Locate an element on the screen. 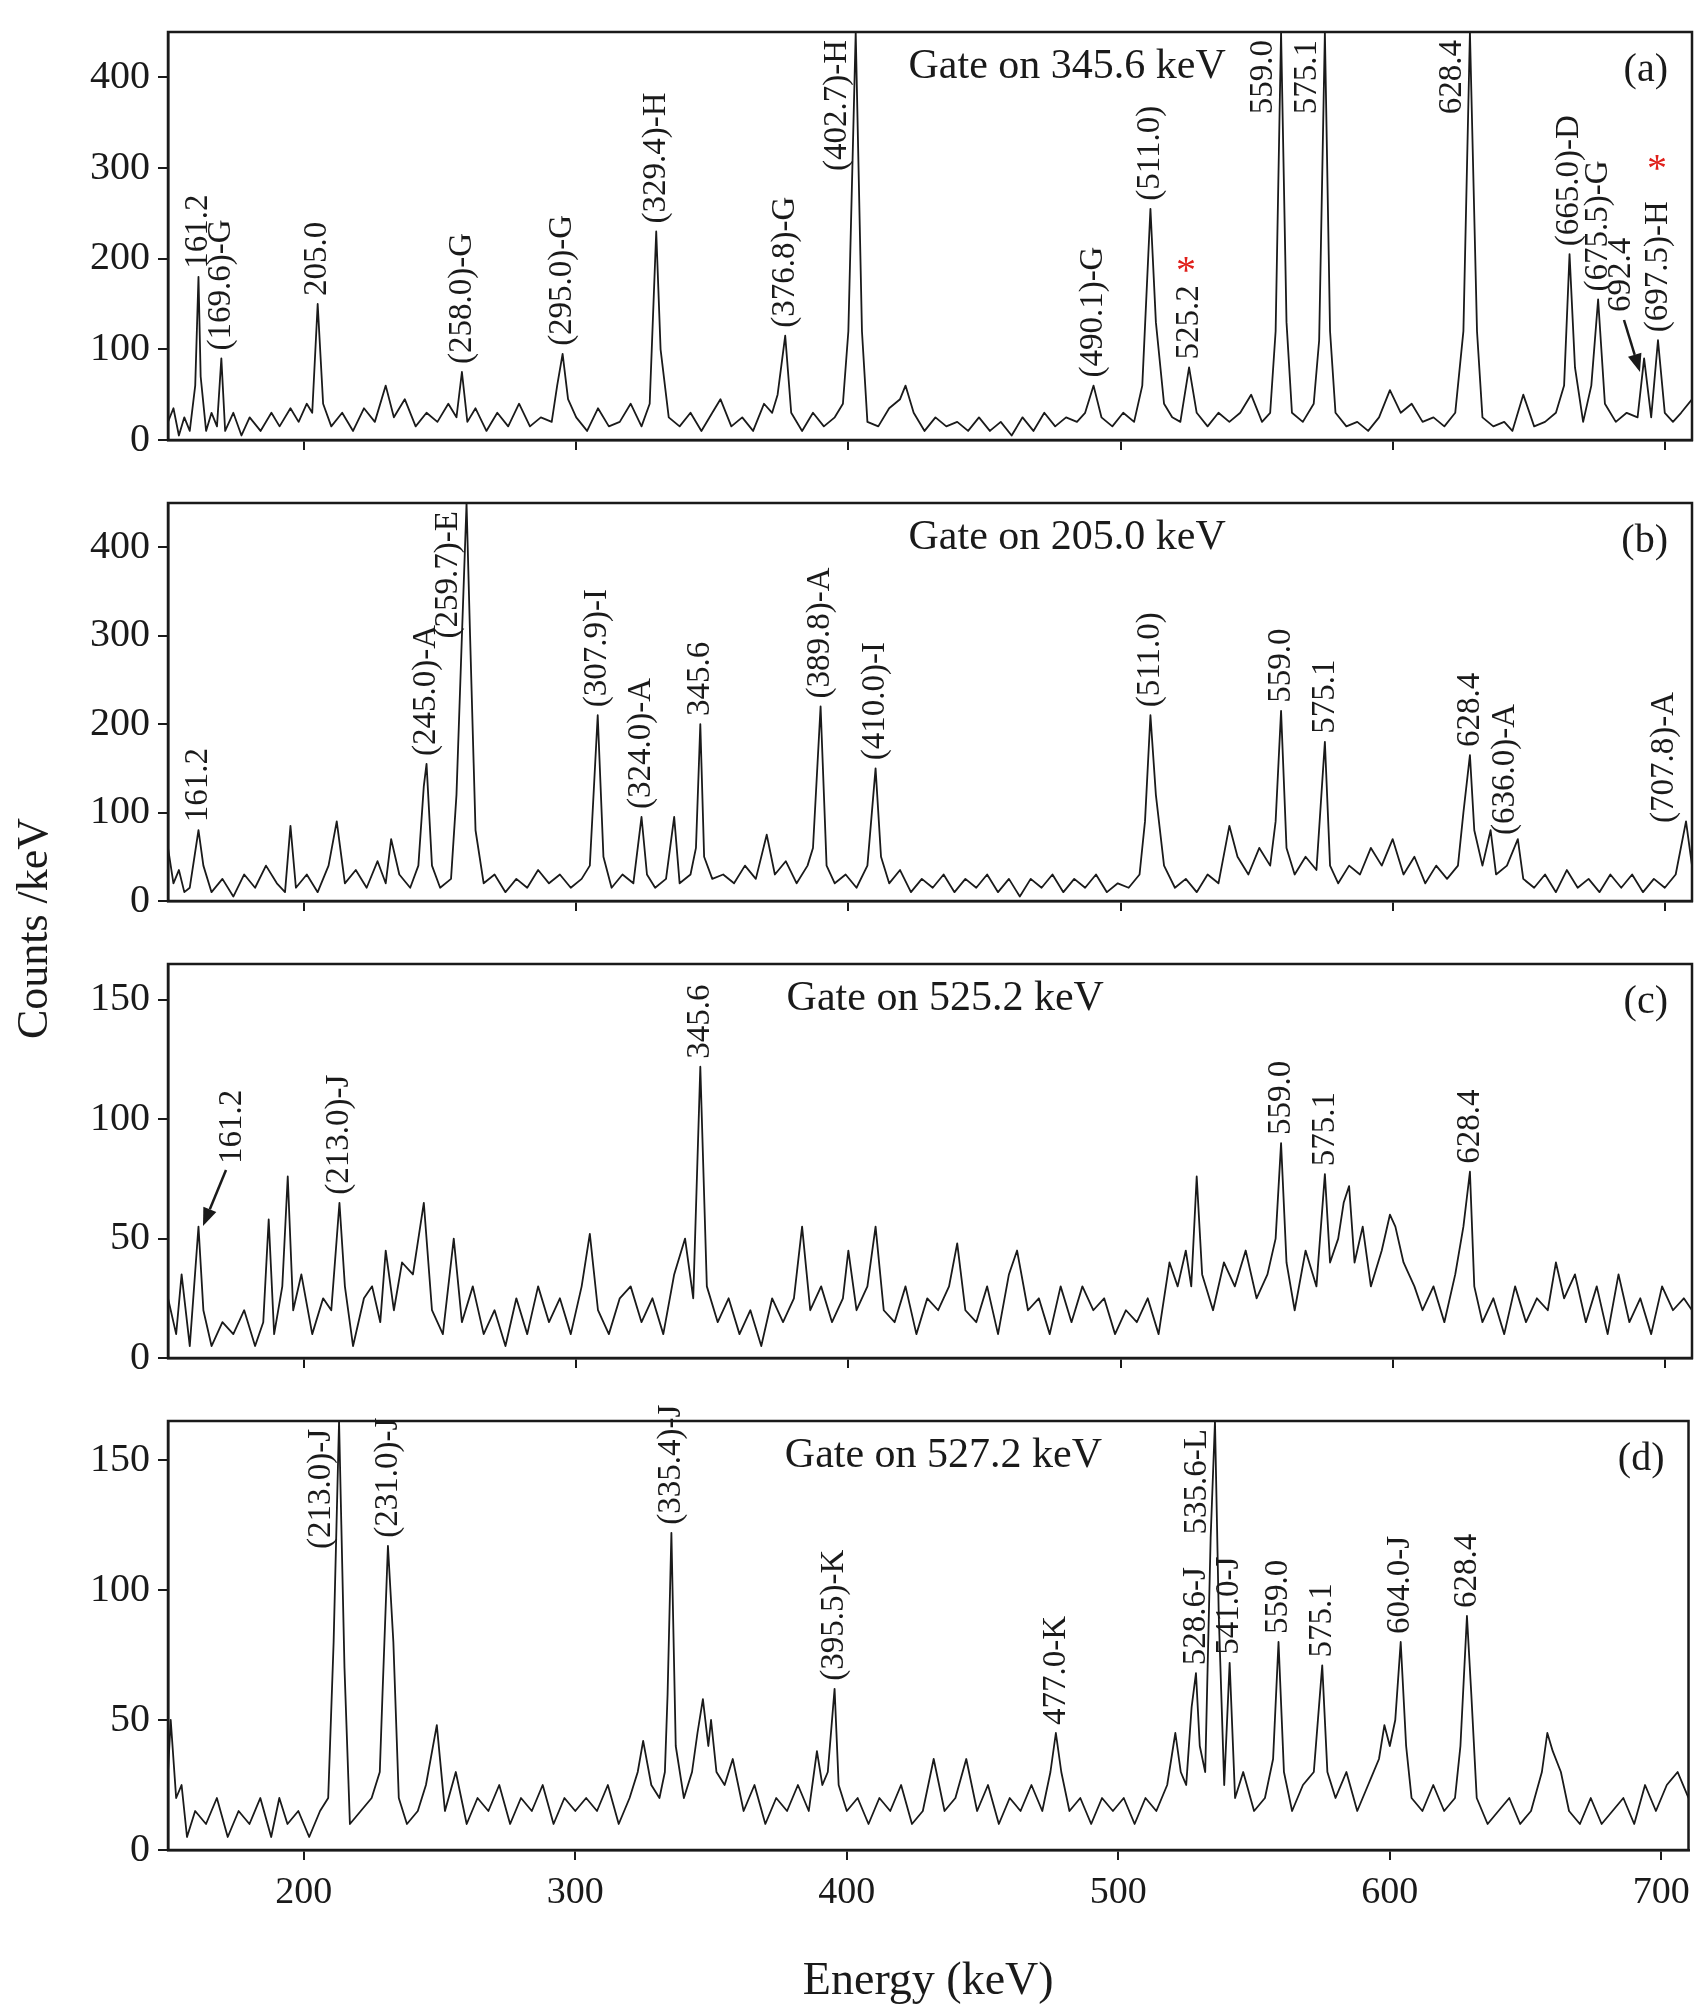 Image resolution: width=1700 pixels, height=2014 pixels. annotation: (389.8)-A is located at coordinates (819, 633).